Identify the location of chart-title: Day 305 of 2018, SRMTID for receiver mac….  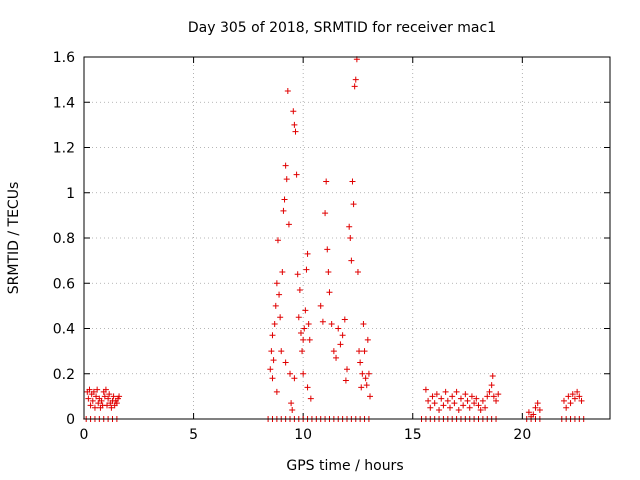
(342, 28).